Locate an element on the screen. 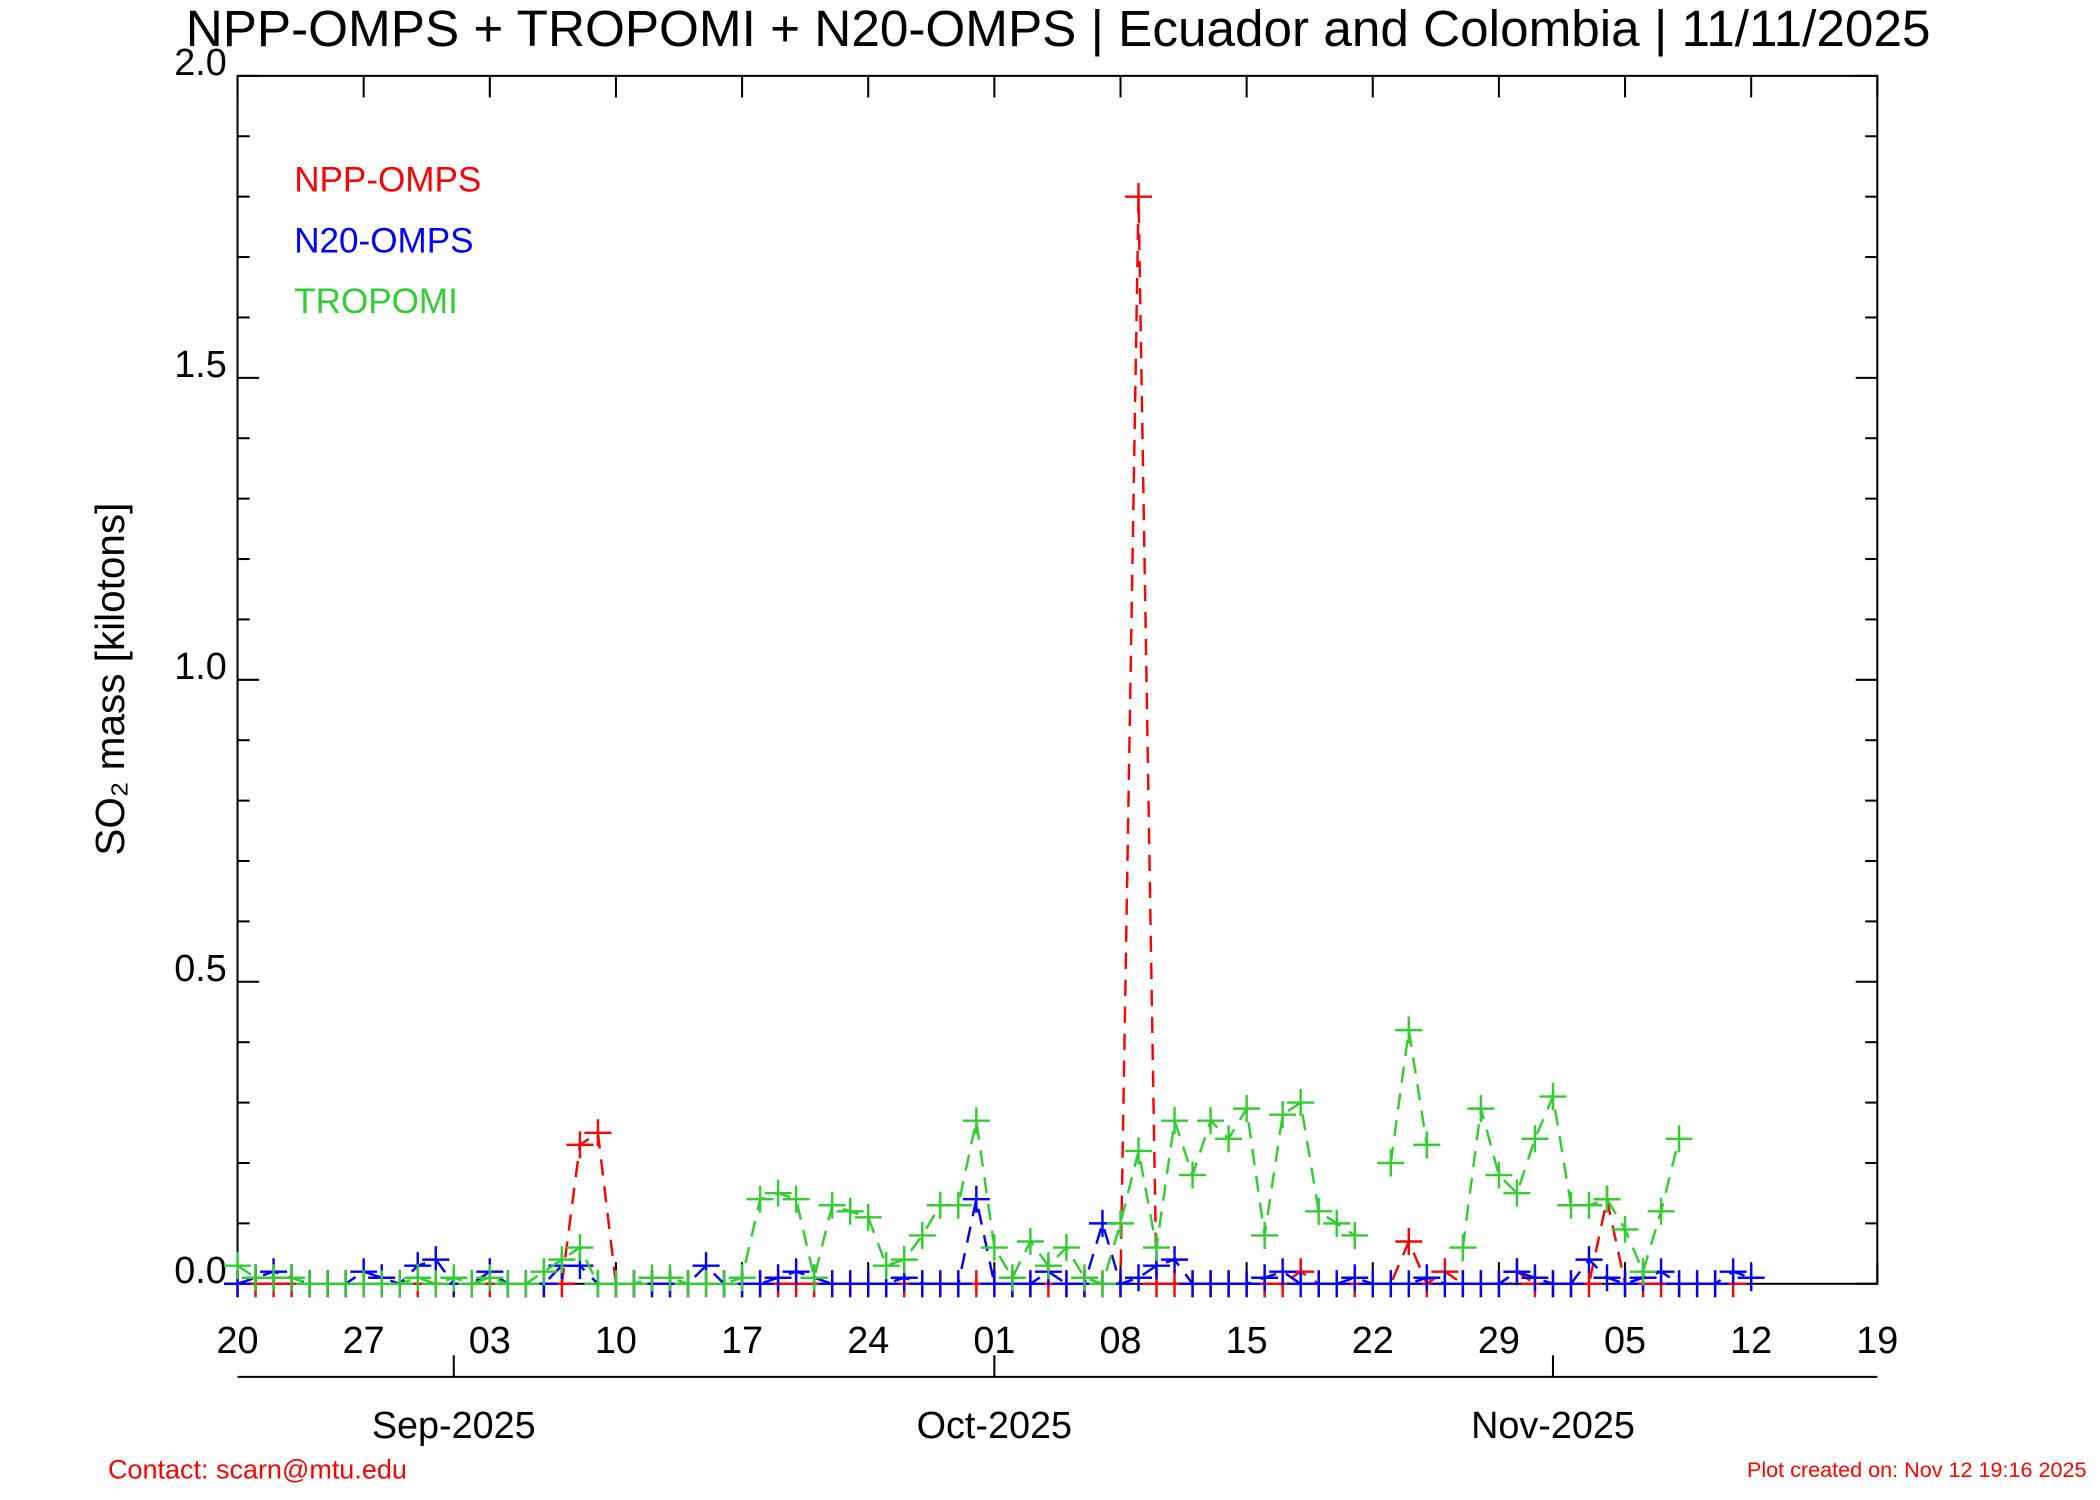 The image size is (2100, 1500). contact: Contact: scarn@mtu.edu is located at coordinates (257, 1469).